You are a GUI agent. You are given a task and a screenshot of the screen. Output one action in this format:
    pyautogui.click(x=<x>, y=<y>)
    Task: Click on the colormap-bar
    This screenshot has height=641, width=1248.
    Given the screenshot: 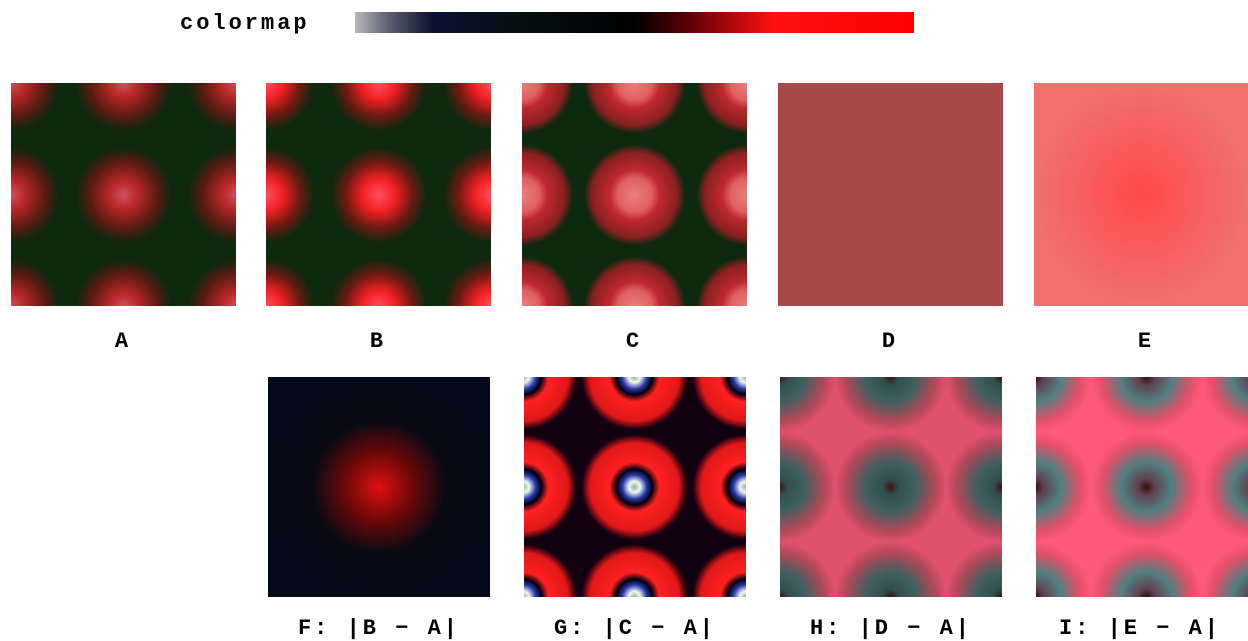 What is the action you would take?
    pyautogui.click(x=634, y=22)
    